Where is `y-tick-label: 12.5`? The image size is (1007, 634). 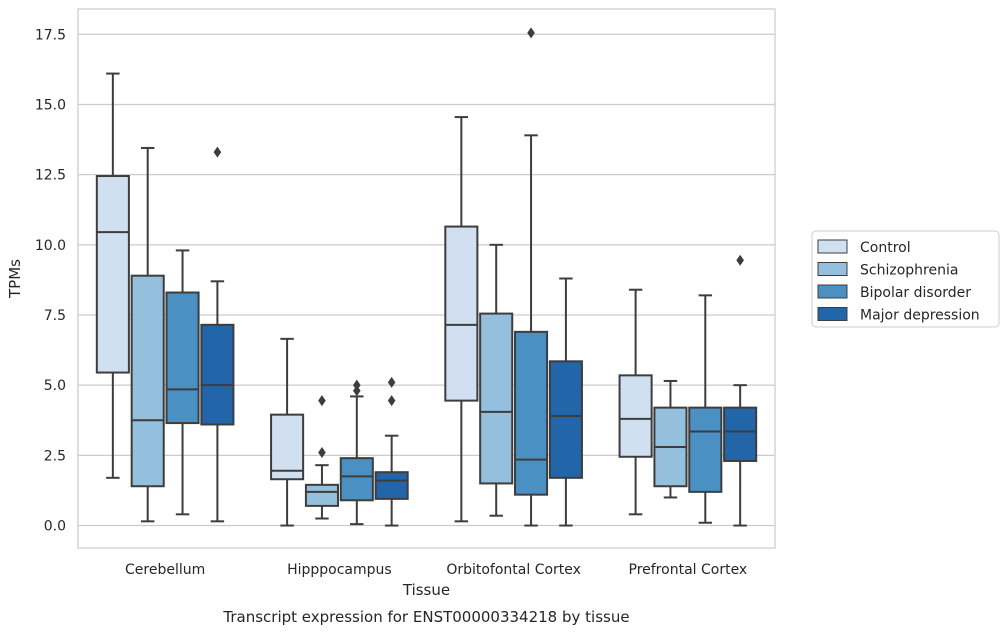
y-tick-label: 12.5 is located at coordinates (50, 176).